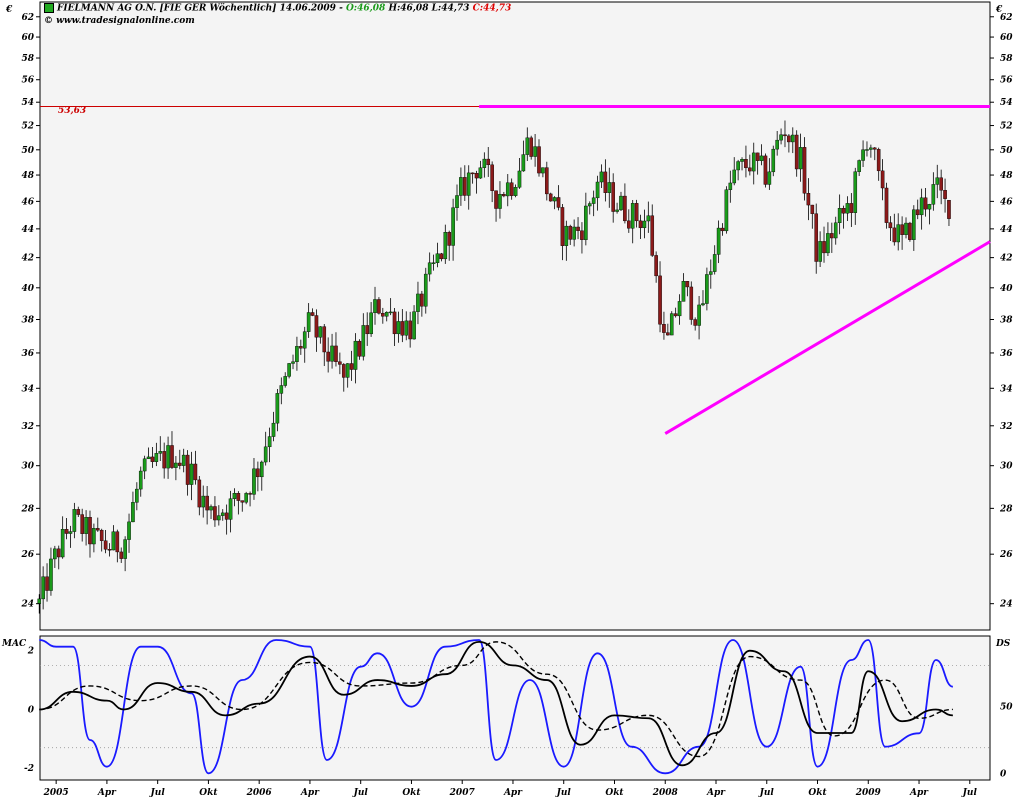 The width and height of the screenshot is (1024, 800). I want to click on close-value: C:44,73, so click(492, 8).